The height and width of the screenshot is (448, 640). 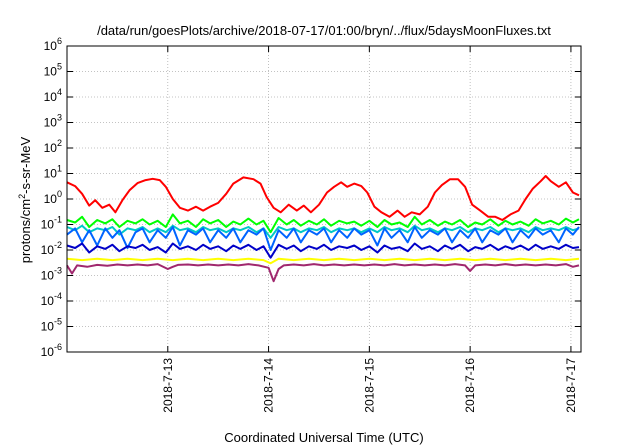 I want to click on y-tick-label: 10⁵, so click(x=53, y=70).